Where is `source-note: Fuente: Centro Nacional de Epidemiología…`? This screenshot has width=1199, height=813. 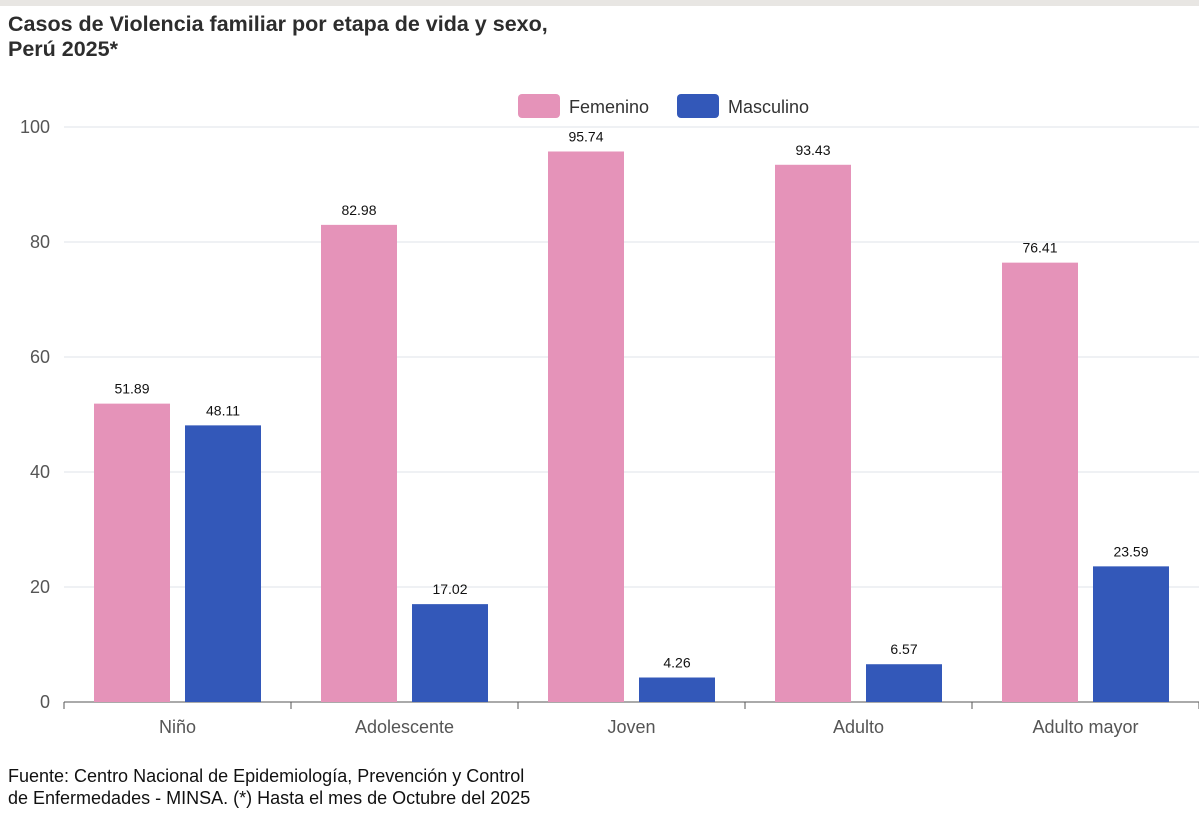 source-note: Fuente: Centro Nacional de Epidemiología… is located at coordinates (269, 787).